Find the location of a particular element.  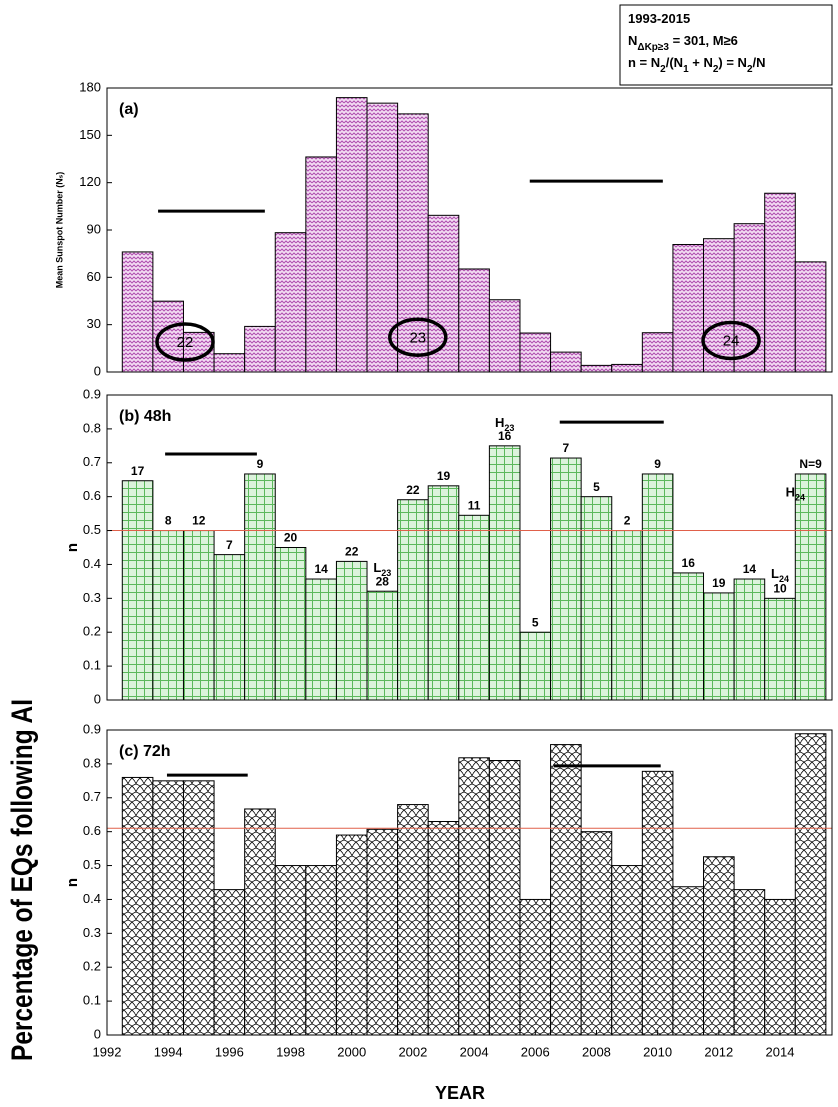

y-tick-label: 120 is located at coordinates (90, 181).